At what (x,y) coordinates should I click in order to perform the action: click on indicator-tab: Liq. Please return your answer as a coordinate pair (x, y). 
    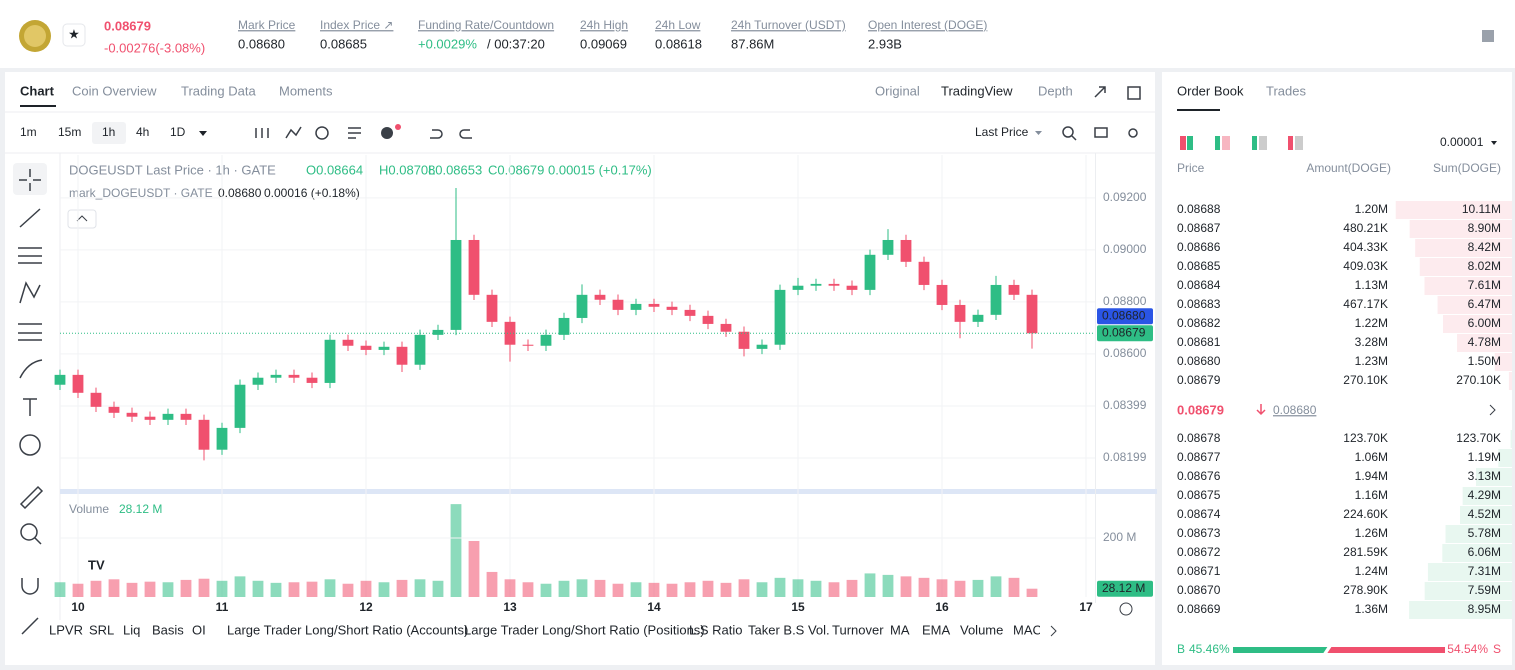
    Looking at the image, I should click on (131, 629).